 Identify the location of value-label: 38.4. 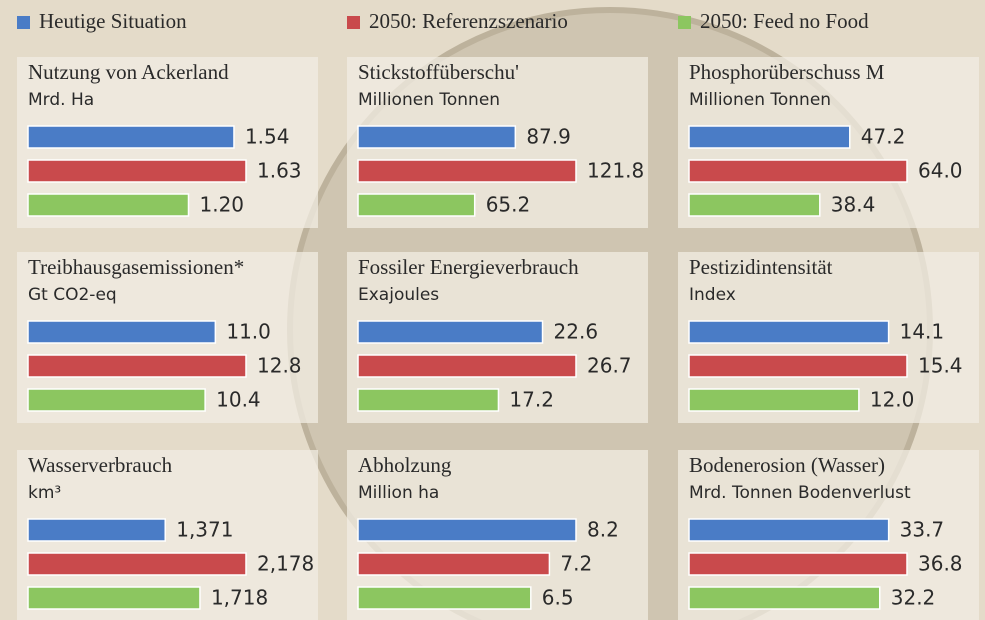
(853, 205).